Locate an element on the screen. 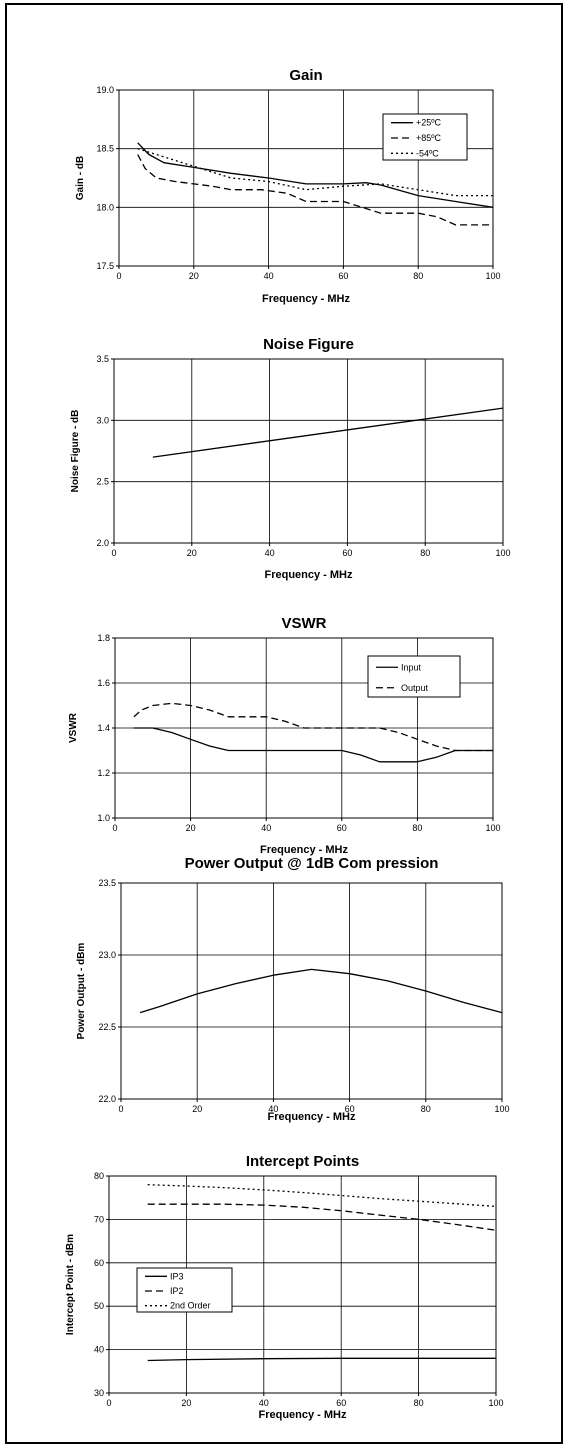 The height and width of the screenshot is (1448, 570). chart-title: Noise Figure is located at coordinates (308, 344).